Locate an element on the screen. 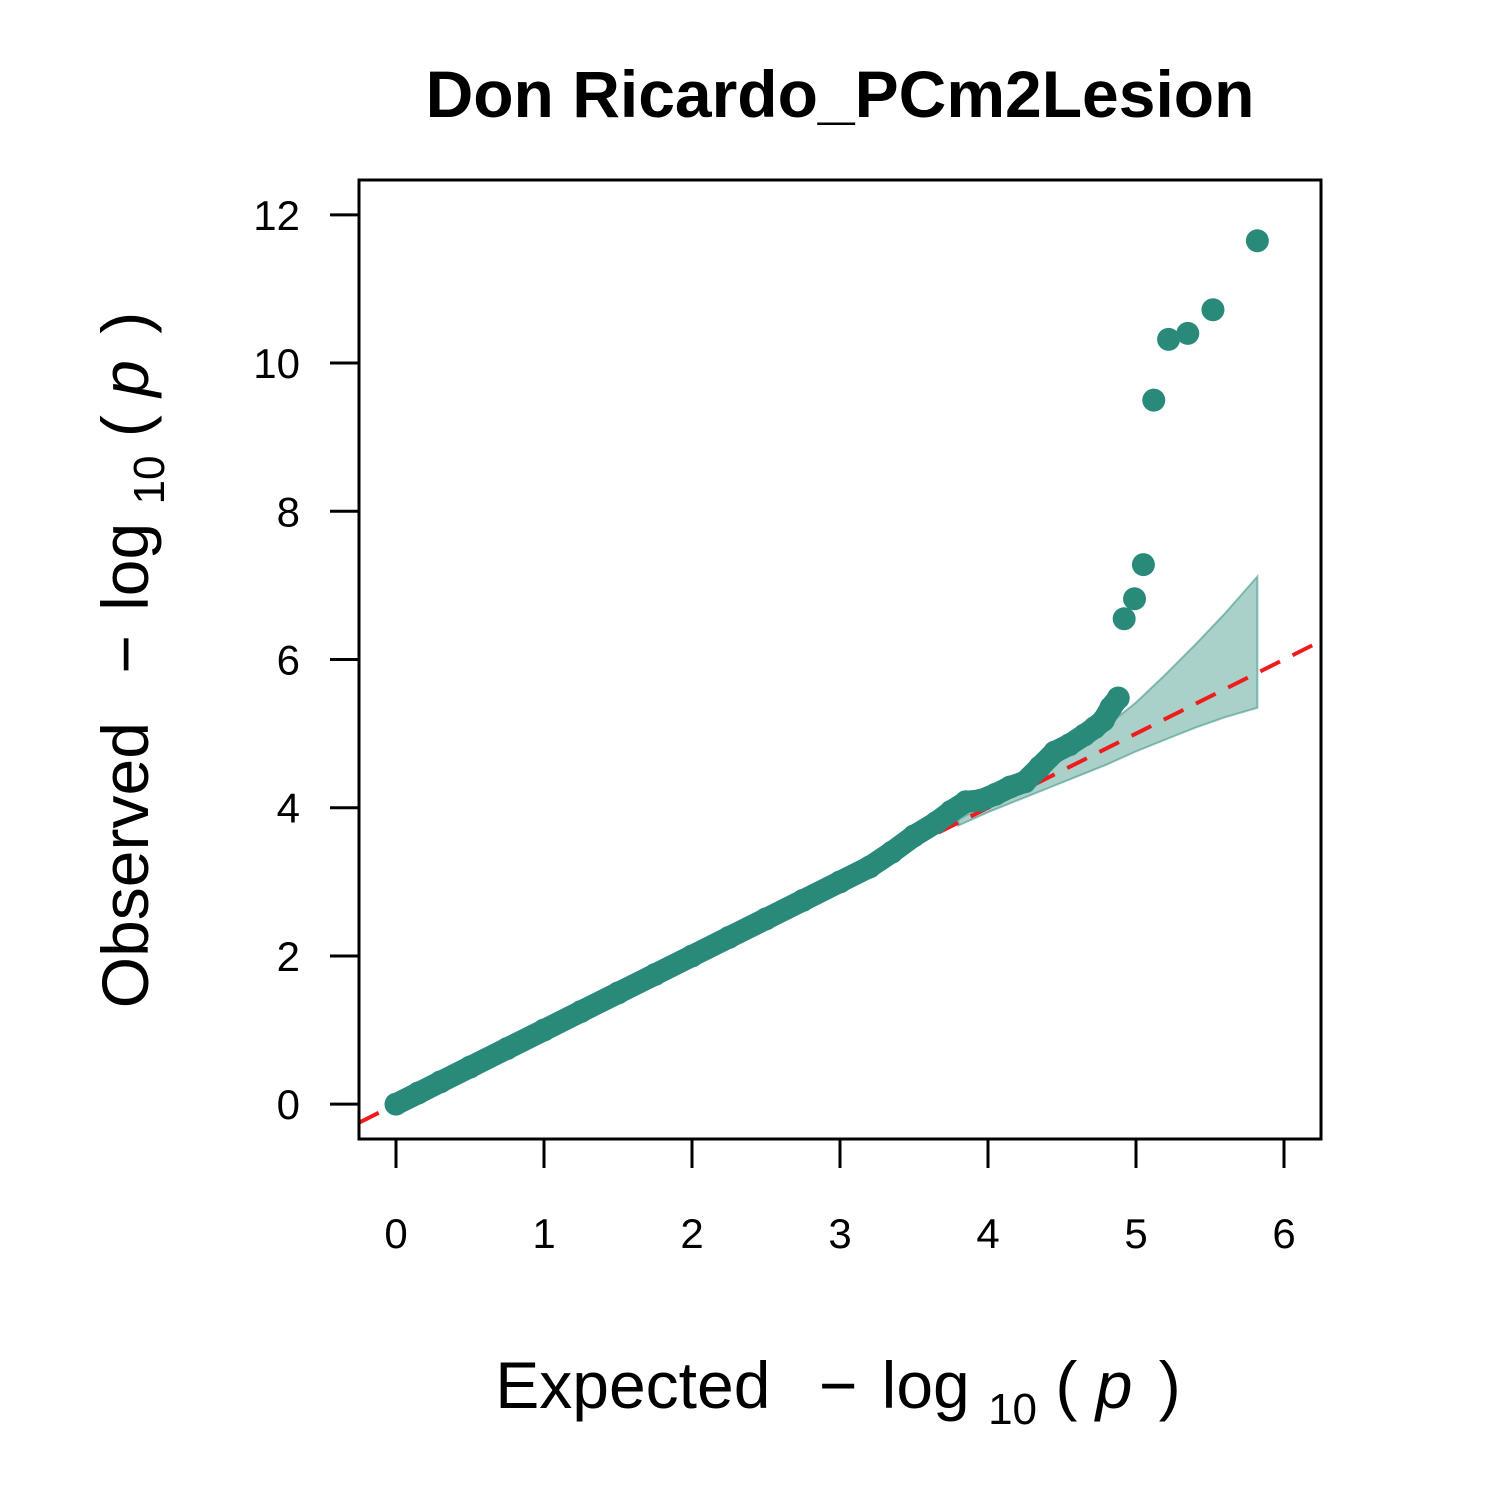 The width and height of the screenshot is (1500, 1500). y-axis-title-word: Observed is located at coordinates (125, 865).